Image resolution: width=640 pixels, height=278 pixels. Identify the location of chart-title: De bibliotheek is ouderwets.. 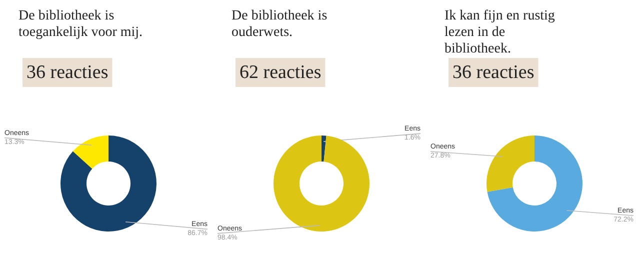
(280, 24).